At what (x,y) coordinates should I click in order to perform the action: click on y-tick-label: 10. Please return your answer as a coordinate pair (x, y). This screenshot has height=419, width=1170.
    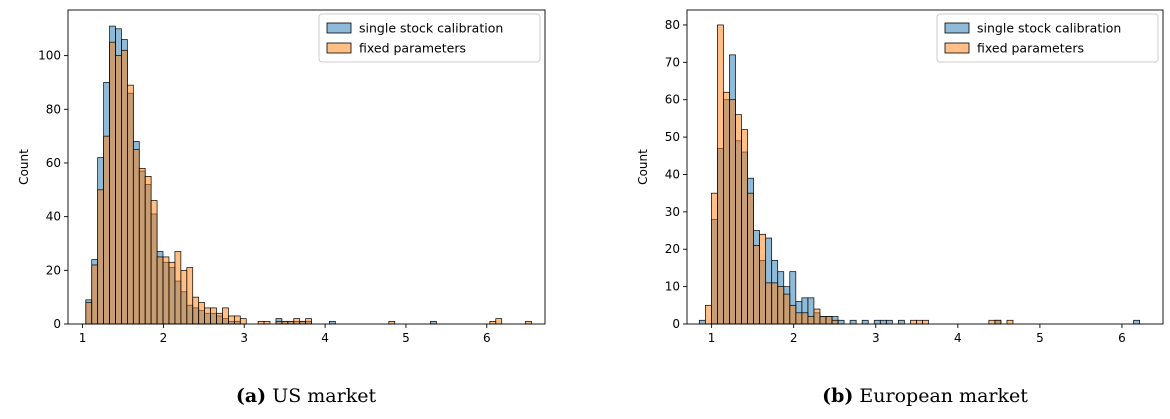
    Looking at the image, I should click on (672, 287).